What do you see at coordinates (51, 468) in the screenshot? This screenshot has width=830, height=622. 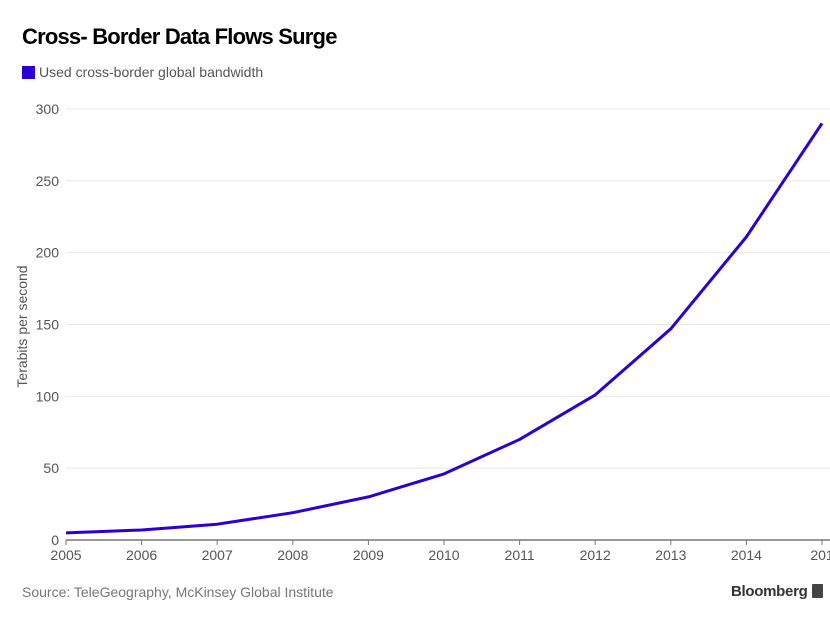 I see `y-tick-label: 50` at bounding box center [51, 468].